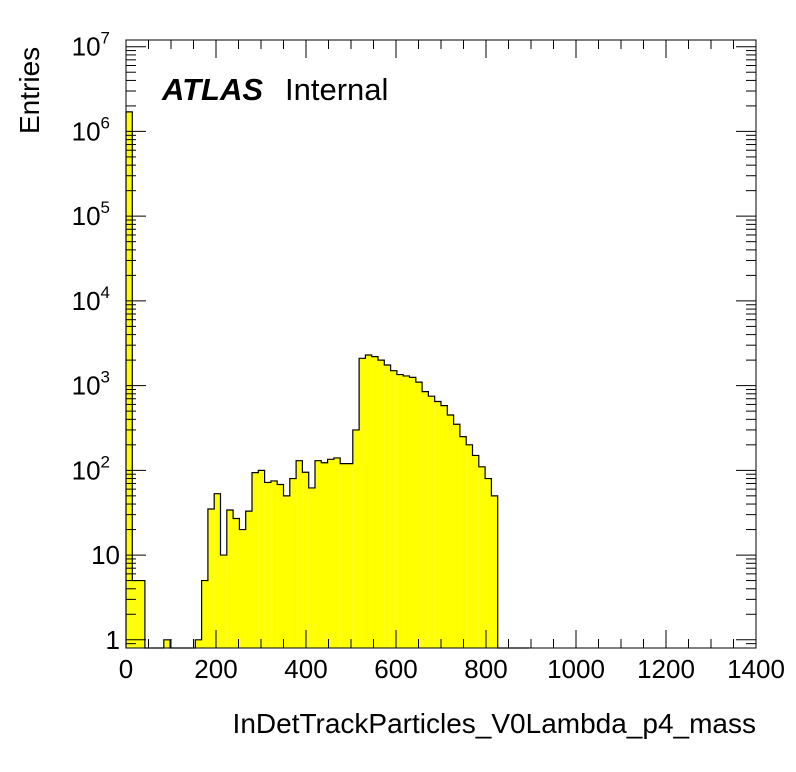 The height and width of the screenshot is (772, 796). I want to click on x-tick-label: 1200, so click(666, 669).